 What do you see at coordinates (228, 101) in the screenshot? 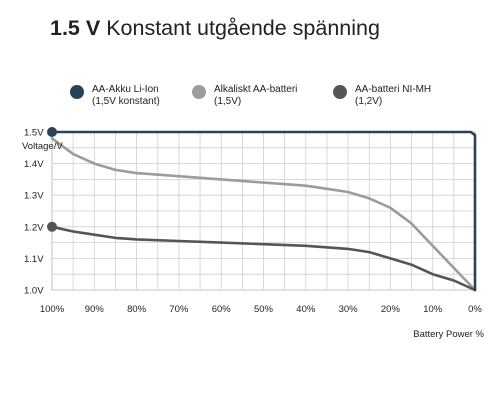
I see `legend-alkaline-line2: (1,5V)` at bounding box center [228, 101].